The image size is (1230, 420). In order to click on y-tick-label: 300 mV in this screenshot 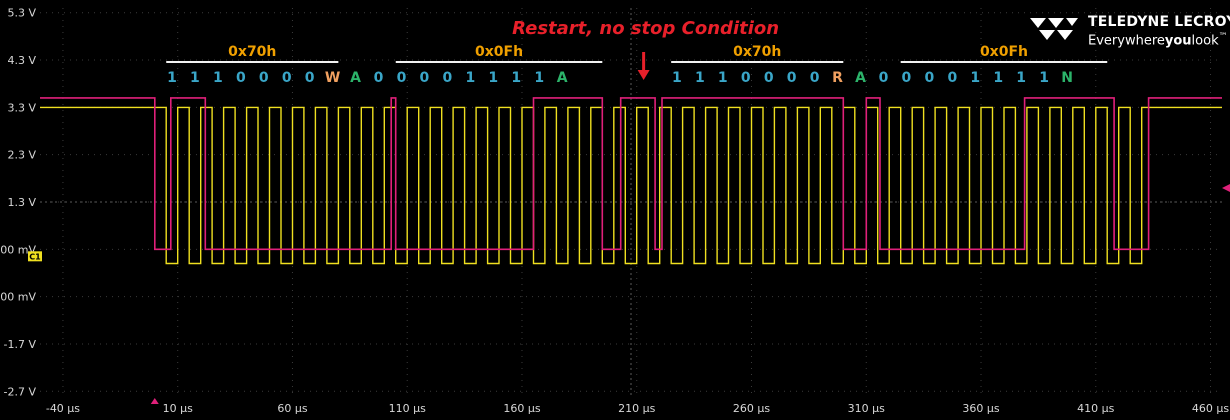, I will do `click(18, 249)`.